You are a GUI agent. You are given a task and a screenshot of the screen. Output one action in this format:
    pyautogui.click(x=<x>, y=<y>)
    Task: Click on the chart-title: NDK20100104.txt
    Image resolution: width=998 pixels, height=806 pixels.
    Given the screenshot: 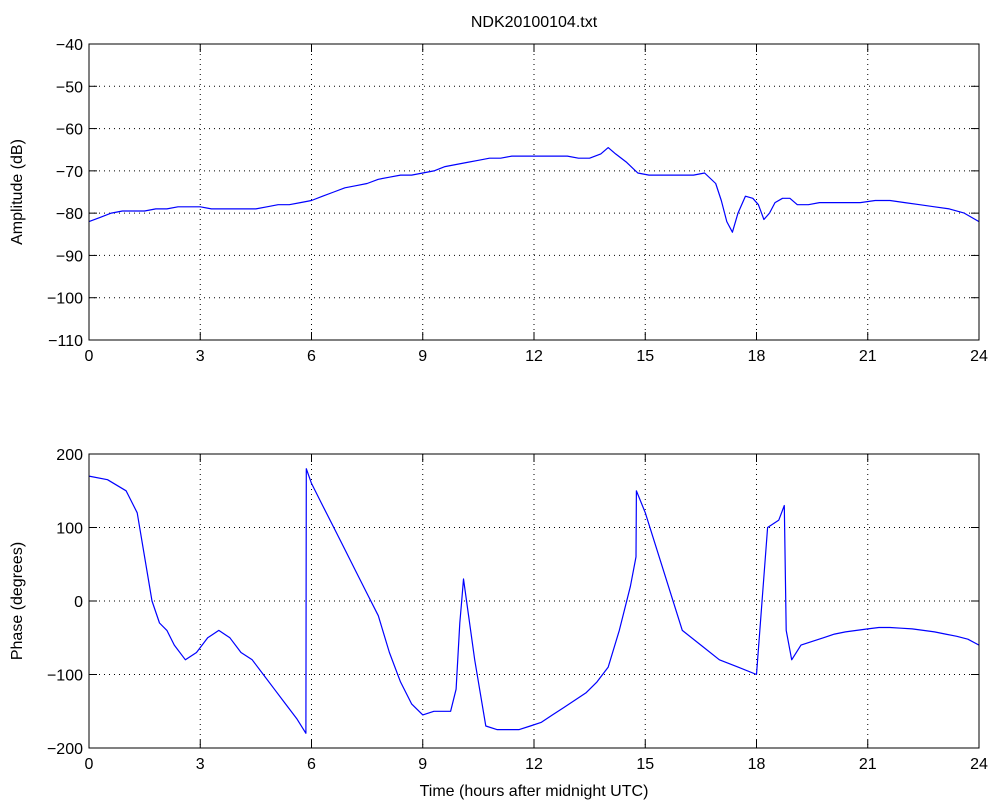 What is the action you would take?
    pyautogui.click(x=534, y=22)
    